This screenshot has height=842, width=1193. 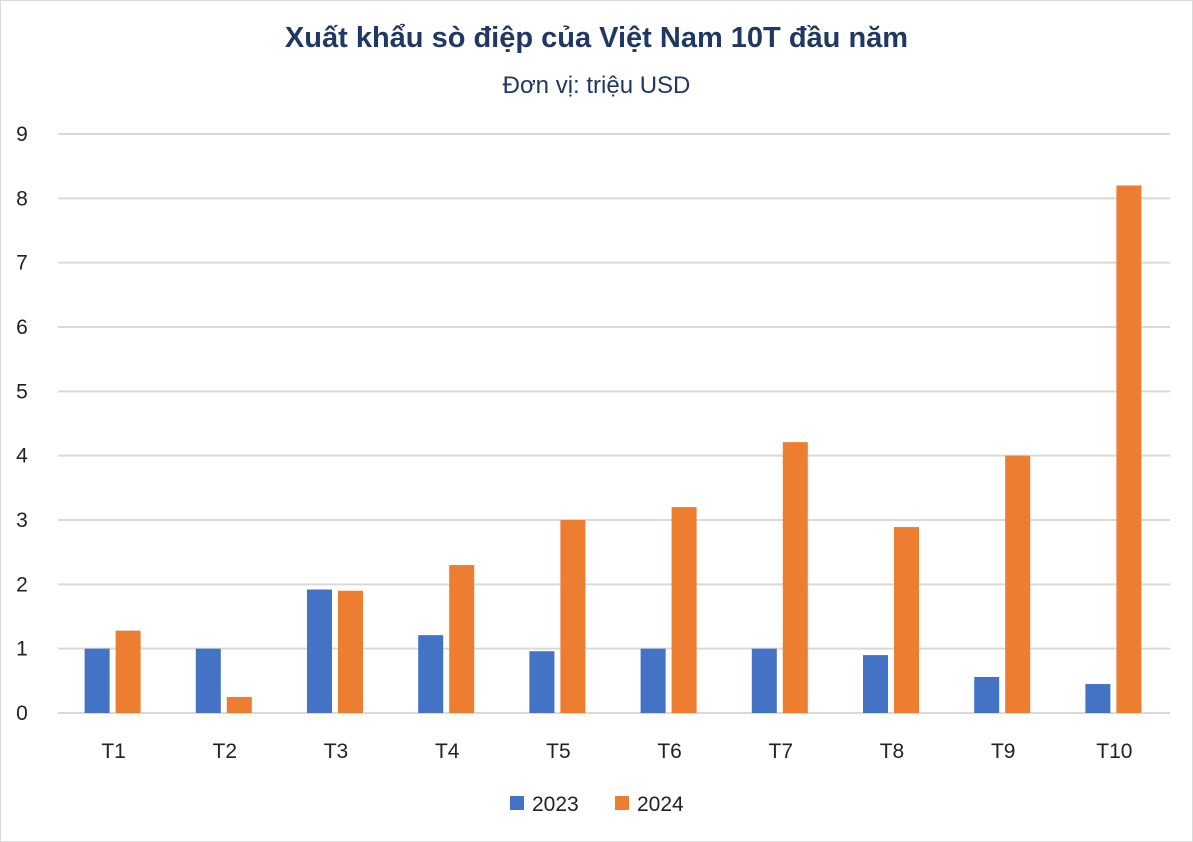 What do you see at coordinates (653, 680) in the screenshot?
I see `bar-2023-T6` at bounding box center [653, 680].